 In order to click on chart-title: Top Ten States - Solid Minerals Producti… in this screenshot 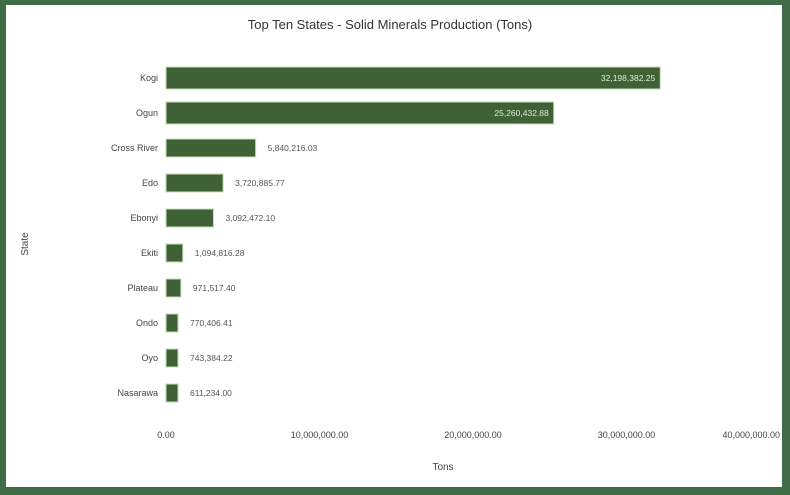, I will do `click(390, 24)`.